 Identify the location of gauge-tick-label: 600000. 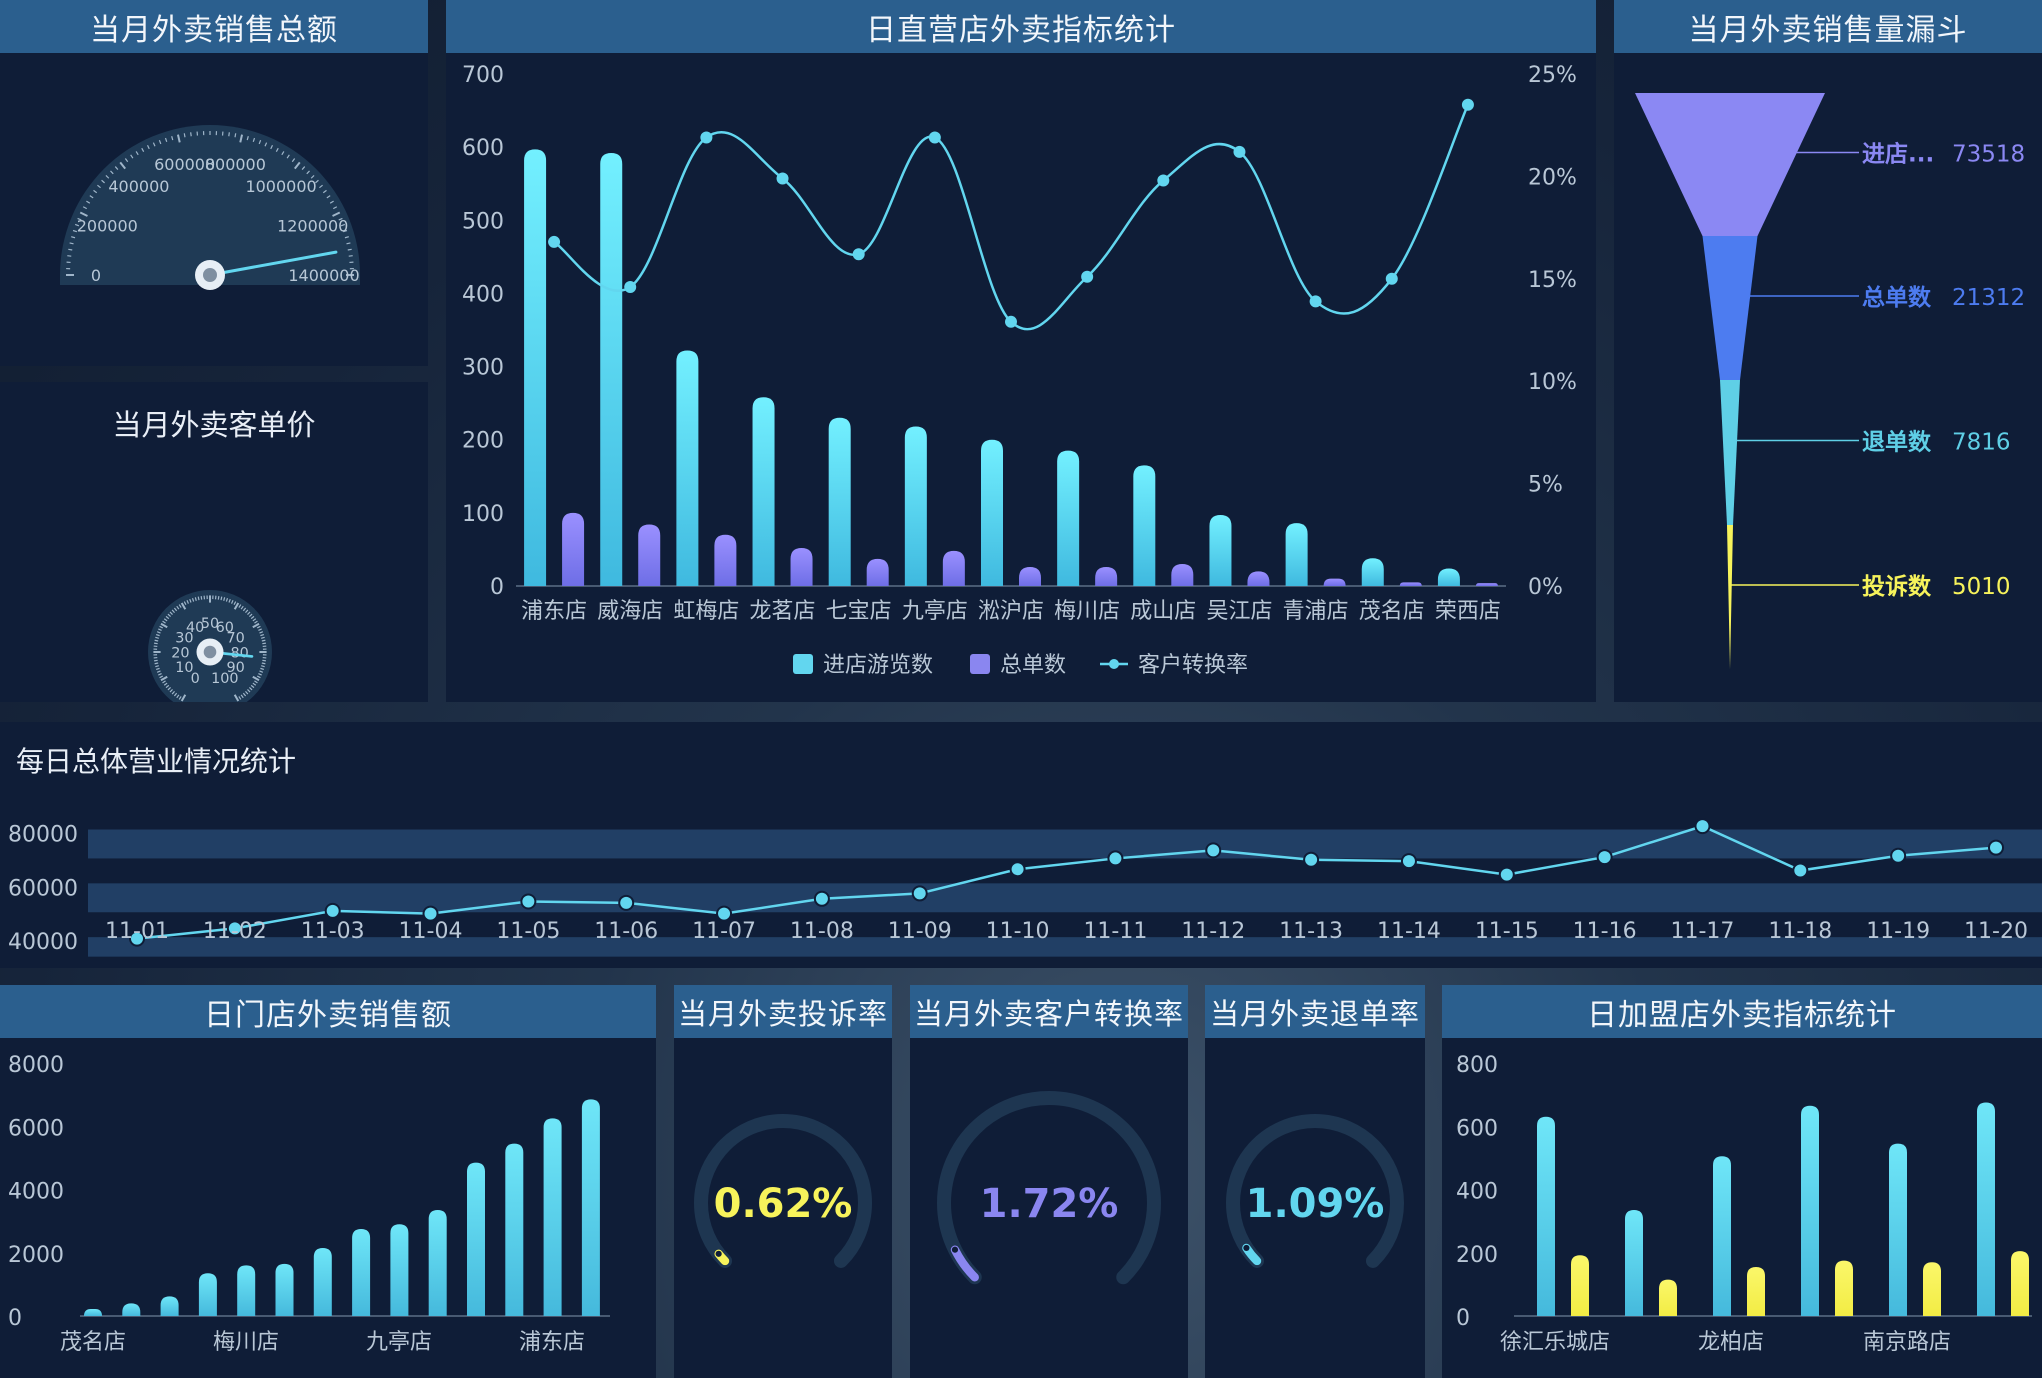
(184, 164).